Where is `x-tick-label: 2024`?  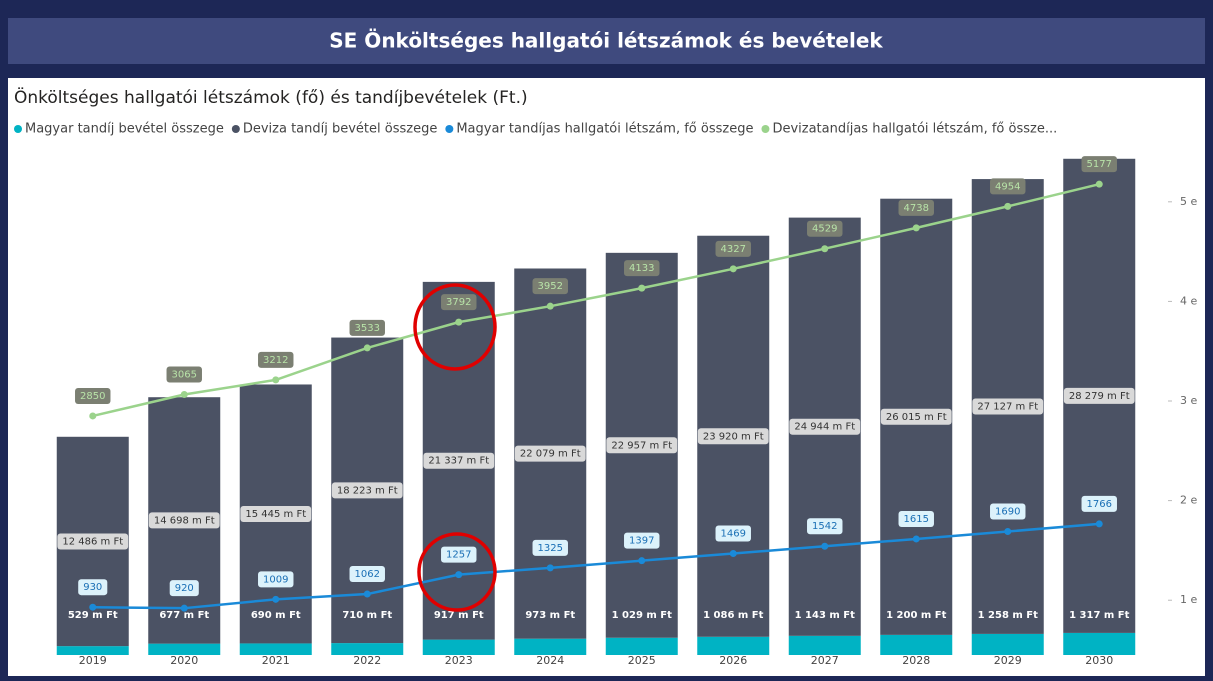 x-tick-label: 2024 is located at coordinates (550, 660).